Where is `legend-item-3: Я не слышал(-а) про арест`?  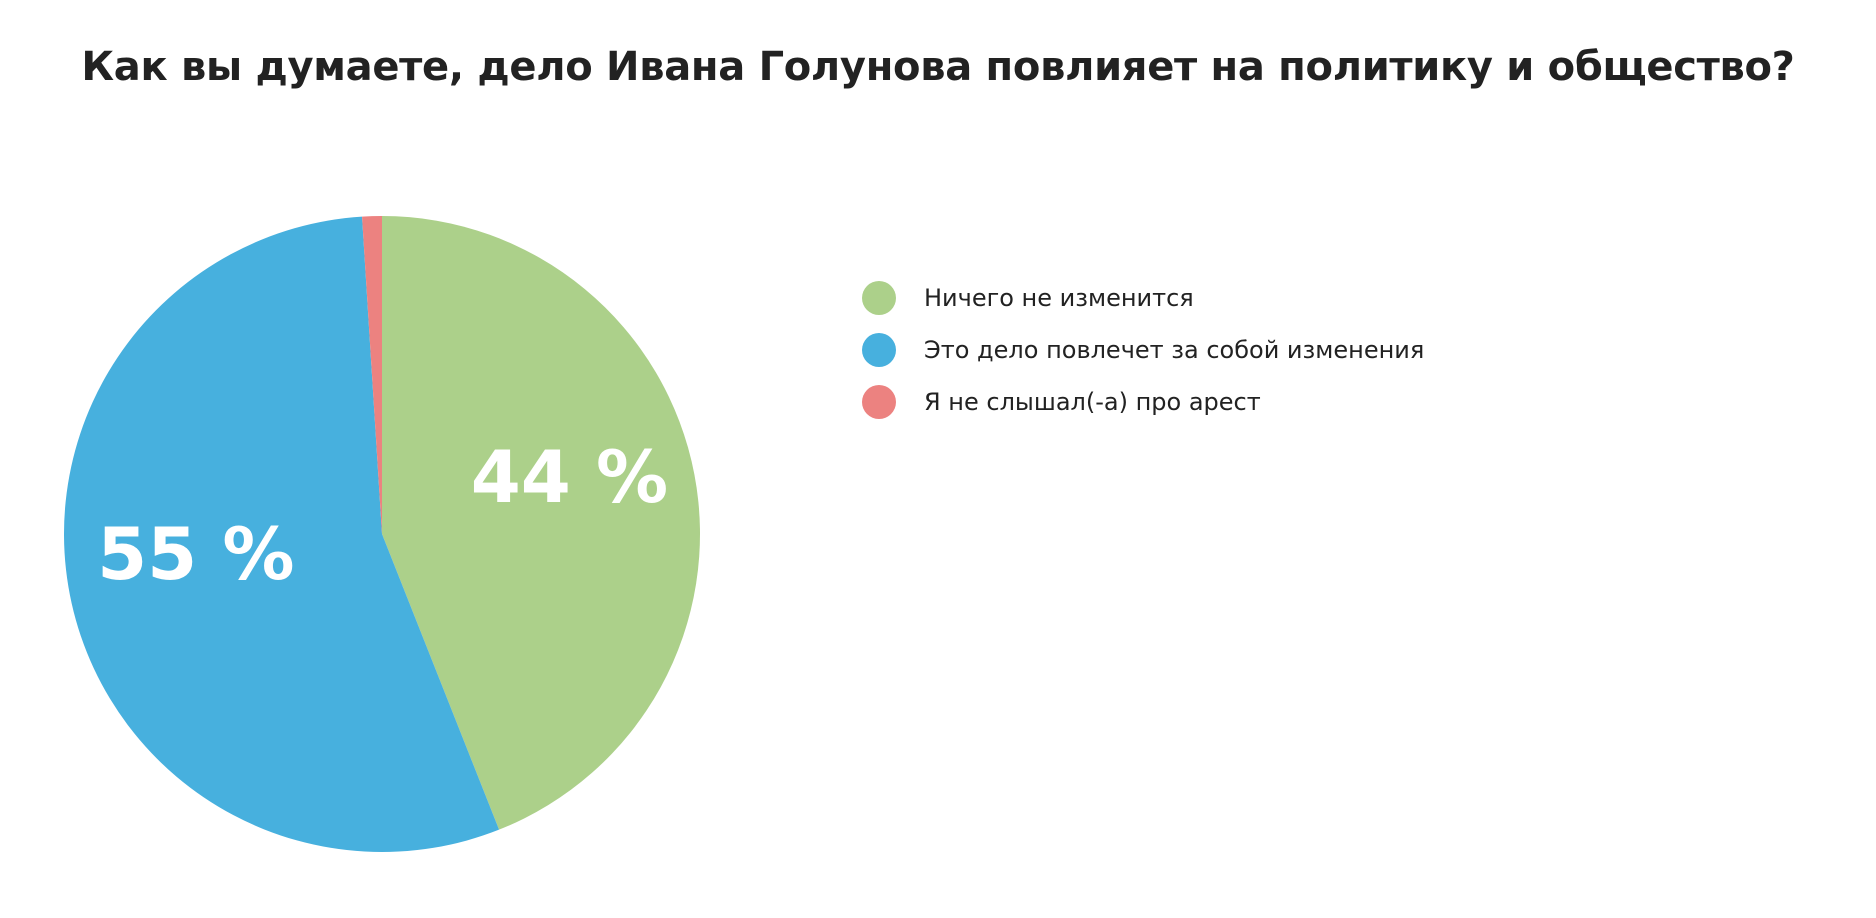 legend-item-3: Я не слышал(-а) про арест is located at coordinates (1143, 402).